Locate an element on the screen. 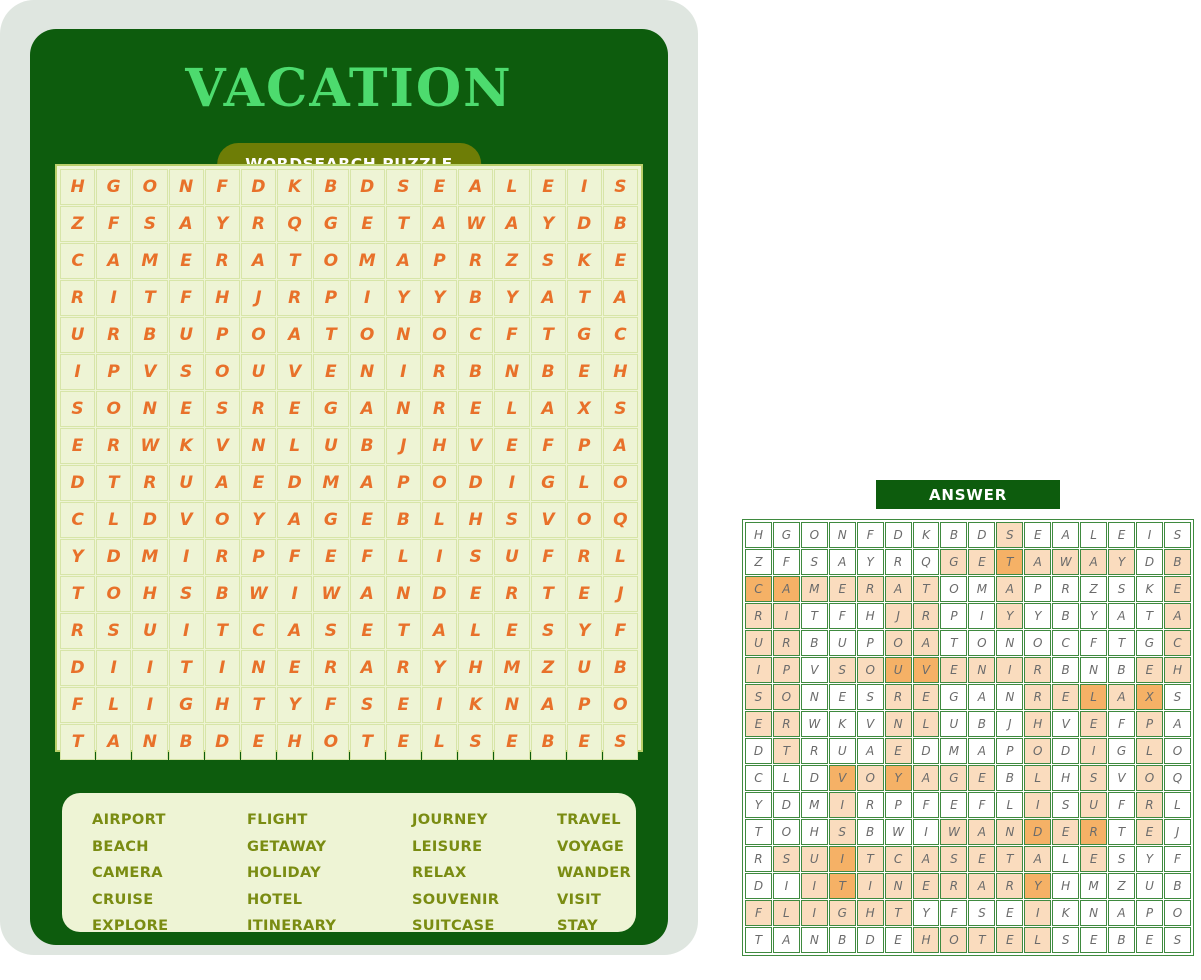 This screenshot has width=1201, height=980. puzzle-cell: X is located at coordinates (584, 409).